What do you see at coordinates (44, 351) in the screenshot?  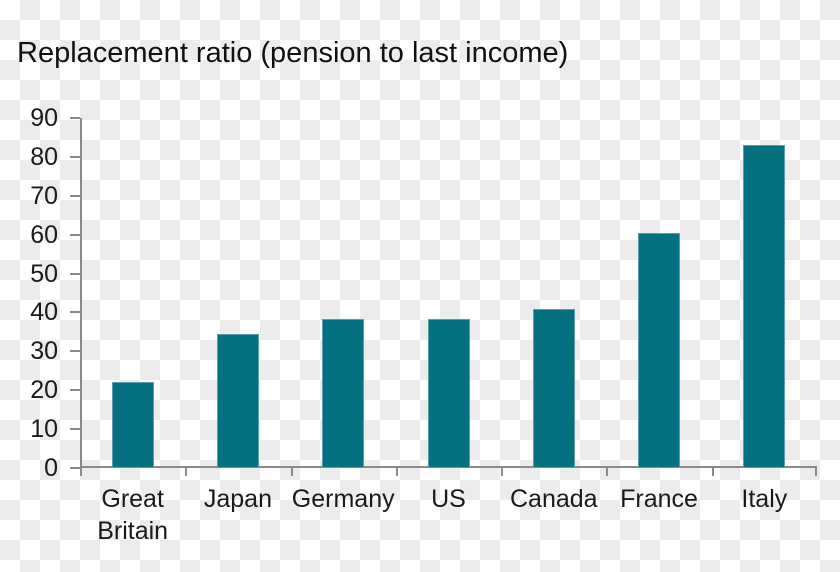 I see `y-tick-label: 30` at bounding box center [44, 351].